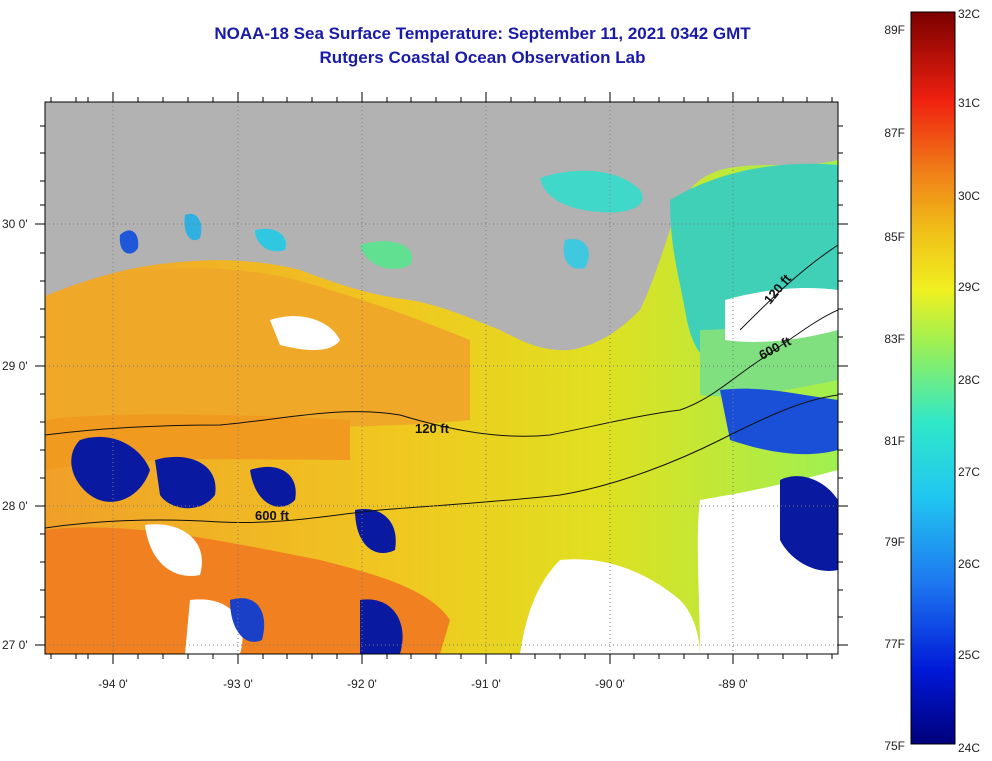 The height and width of the screenshot is (761, 992). What do you see at coordinates (969, 196) in the screenshot?
I see `c-label: 30C` at bounding box center [969, 196].